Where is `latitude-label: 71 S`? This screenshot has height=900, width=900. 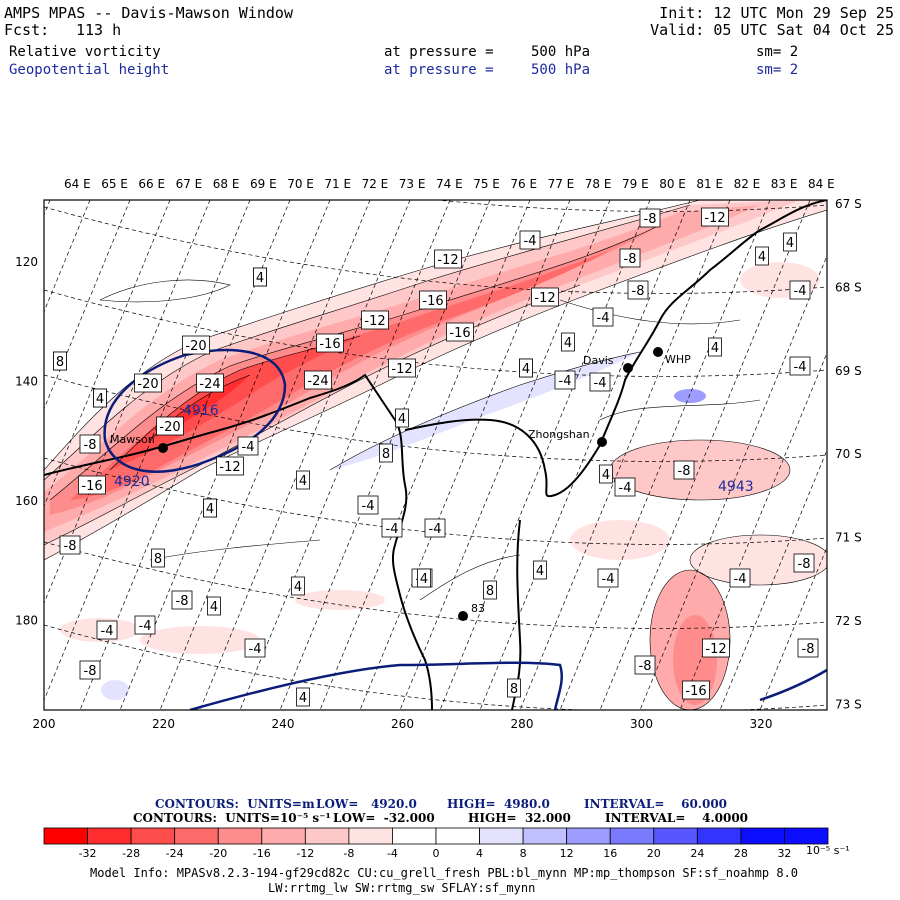
latitude-label: 71 S is located at coordinates (848, 538).